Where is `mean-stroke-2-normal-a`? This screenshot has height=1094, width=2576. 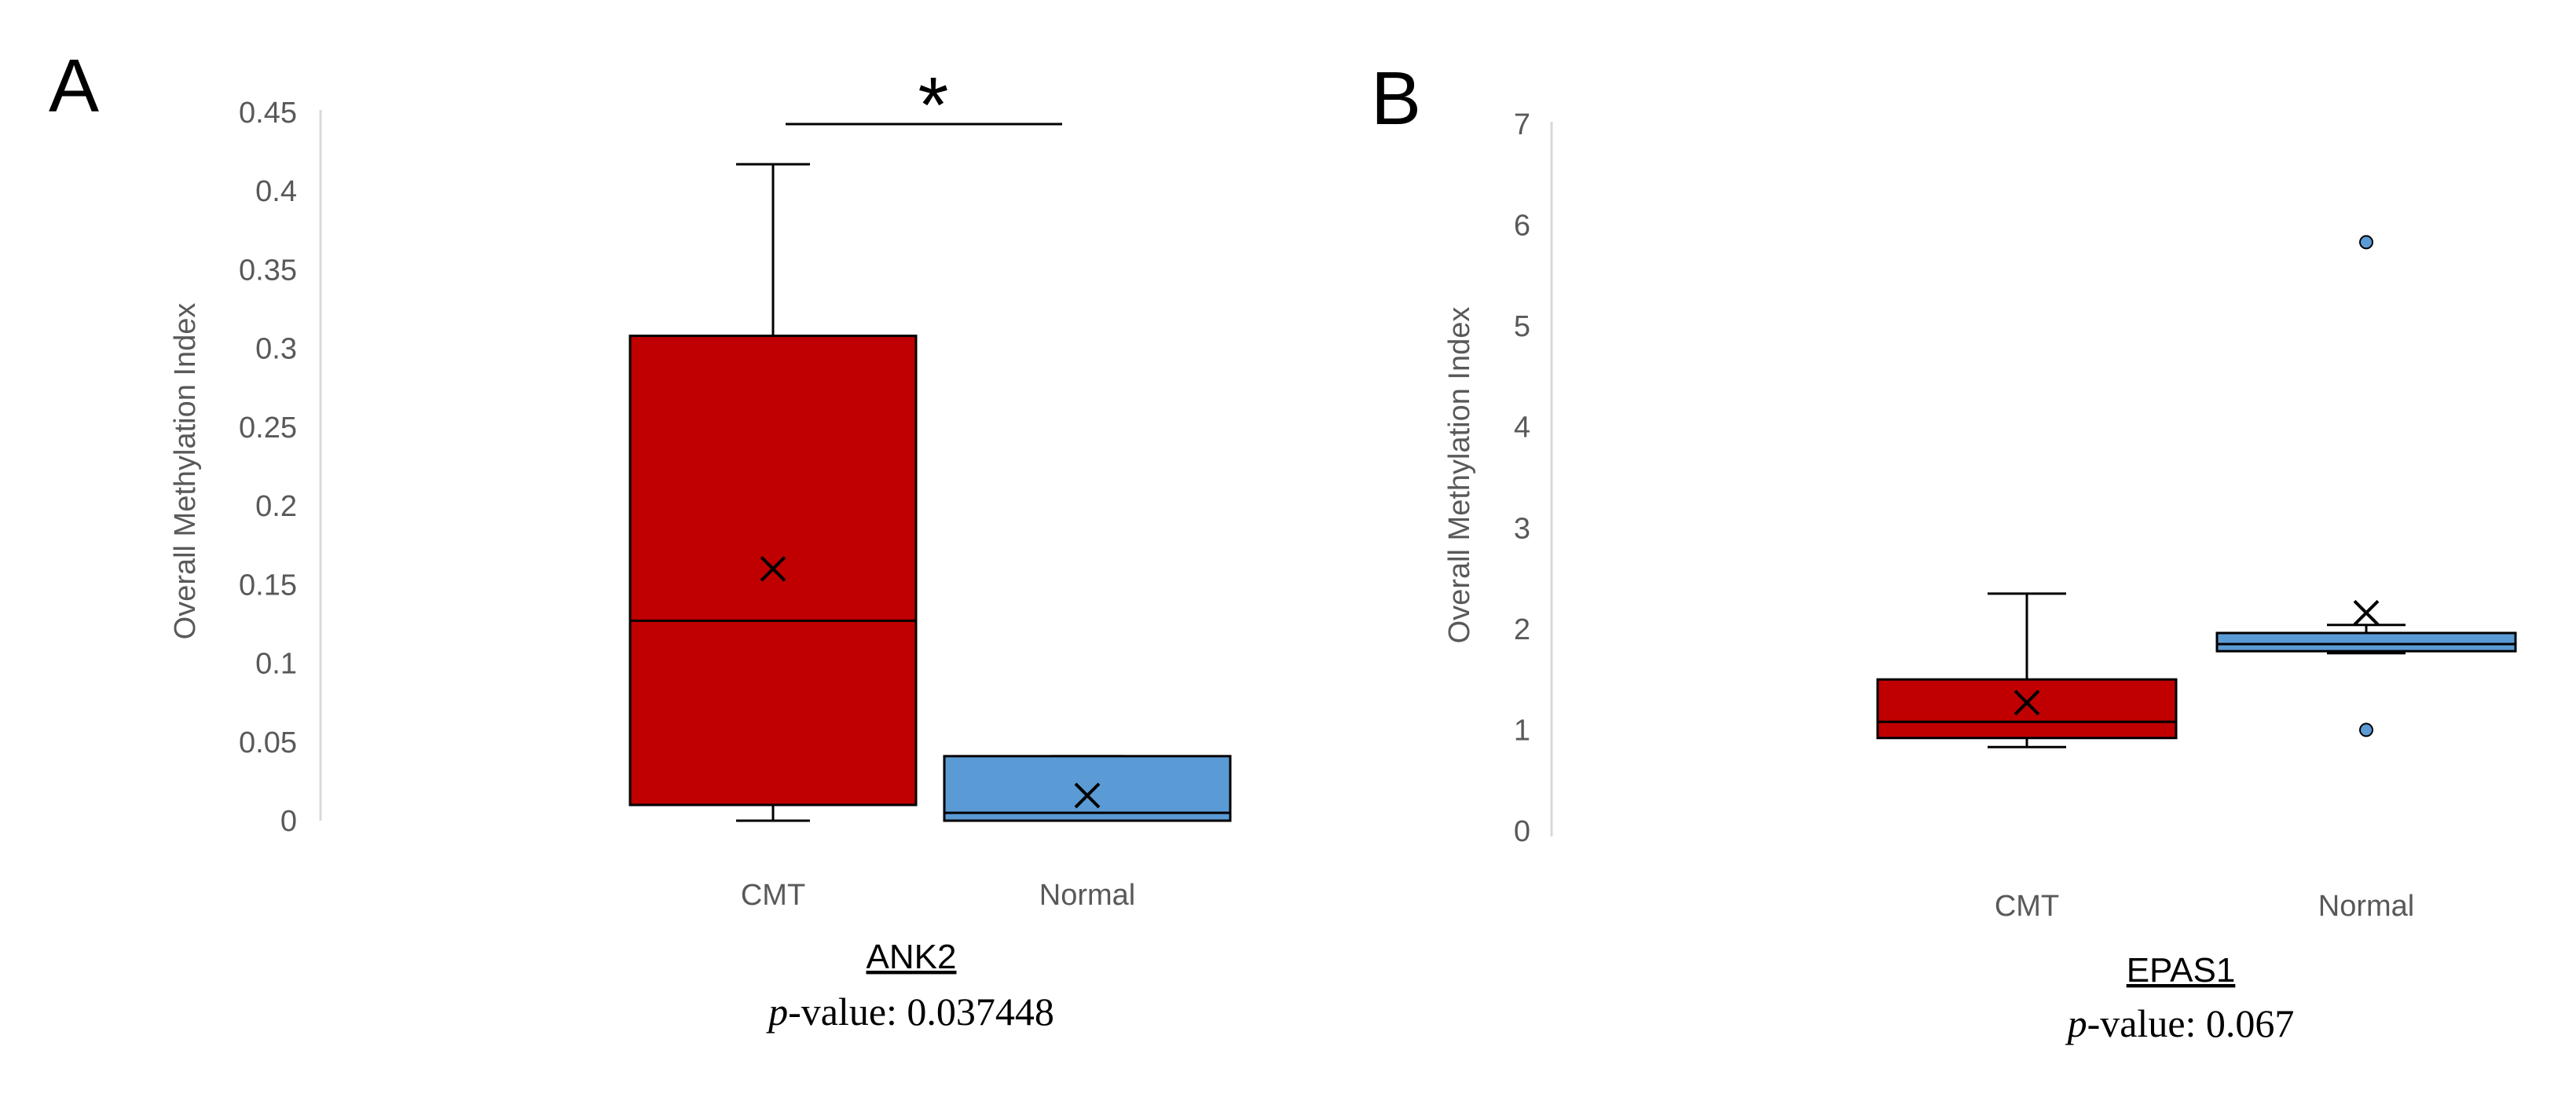
mean-stroke-2-normal-a is located at coordinates (1087, 795).